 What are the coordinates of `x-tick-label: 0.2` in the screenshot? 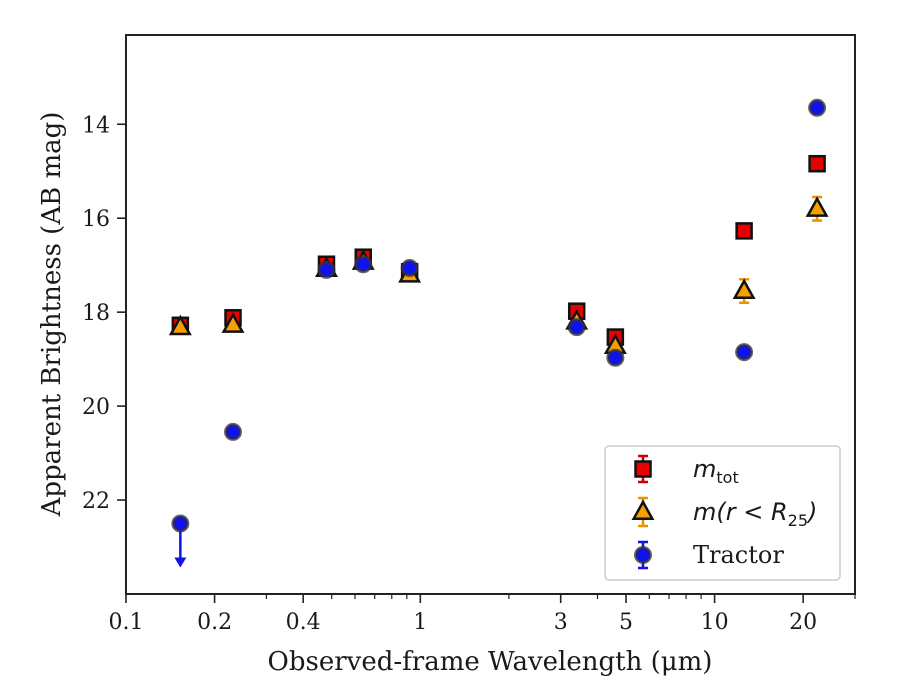 It's located at (214, 622).